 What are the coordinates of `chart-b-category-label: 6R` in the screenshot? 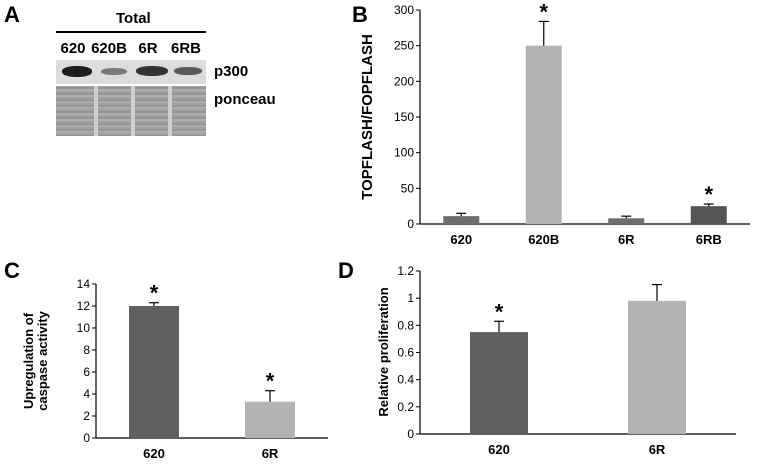 It's located at (626, 239).